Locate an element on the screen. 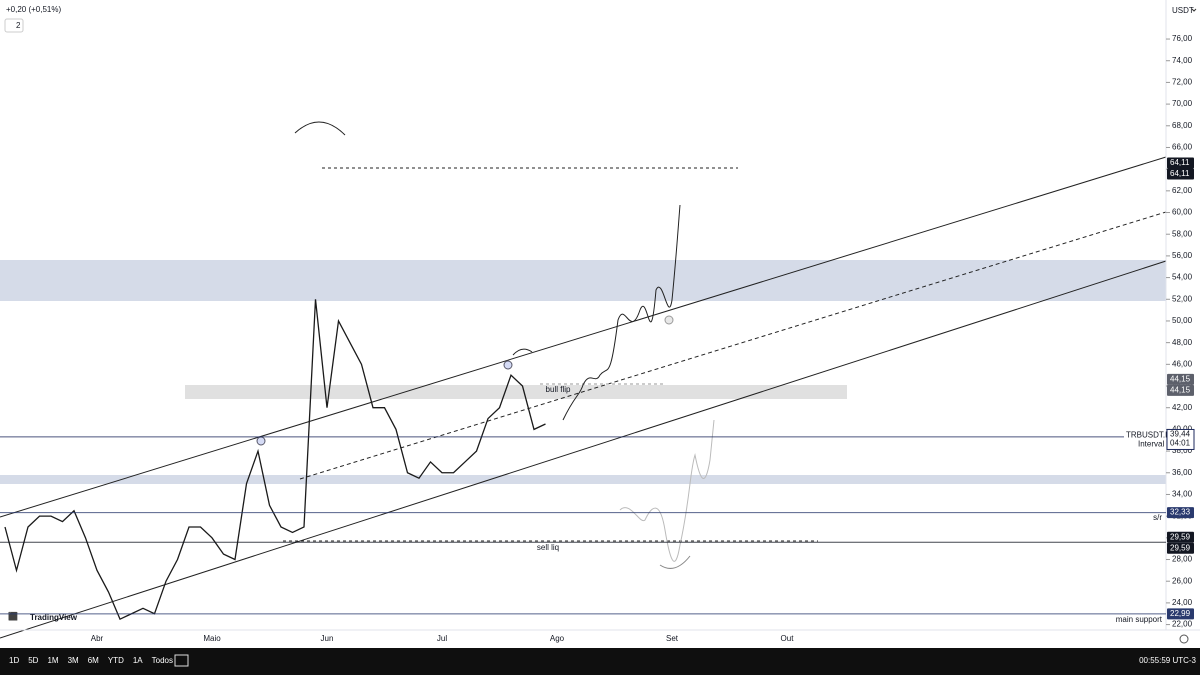 The width and height of the screenshot is (1200, 680). y-tick-label: 42,00 is located at coordinates (1182, 407).